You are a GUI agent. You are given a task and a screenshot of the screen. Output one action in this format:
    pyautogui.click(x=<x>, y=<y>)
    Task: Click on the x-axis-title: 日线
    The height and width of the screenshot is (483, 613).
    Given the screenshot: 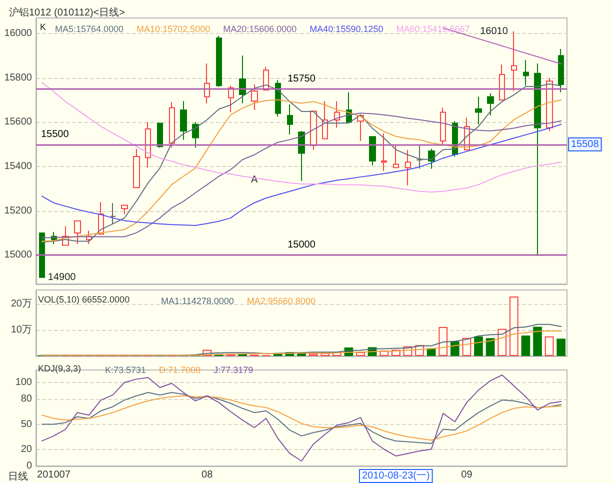 What is the action you would take?
    pyautogui.click(x=18, y=476)
    